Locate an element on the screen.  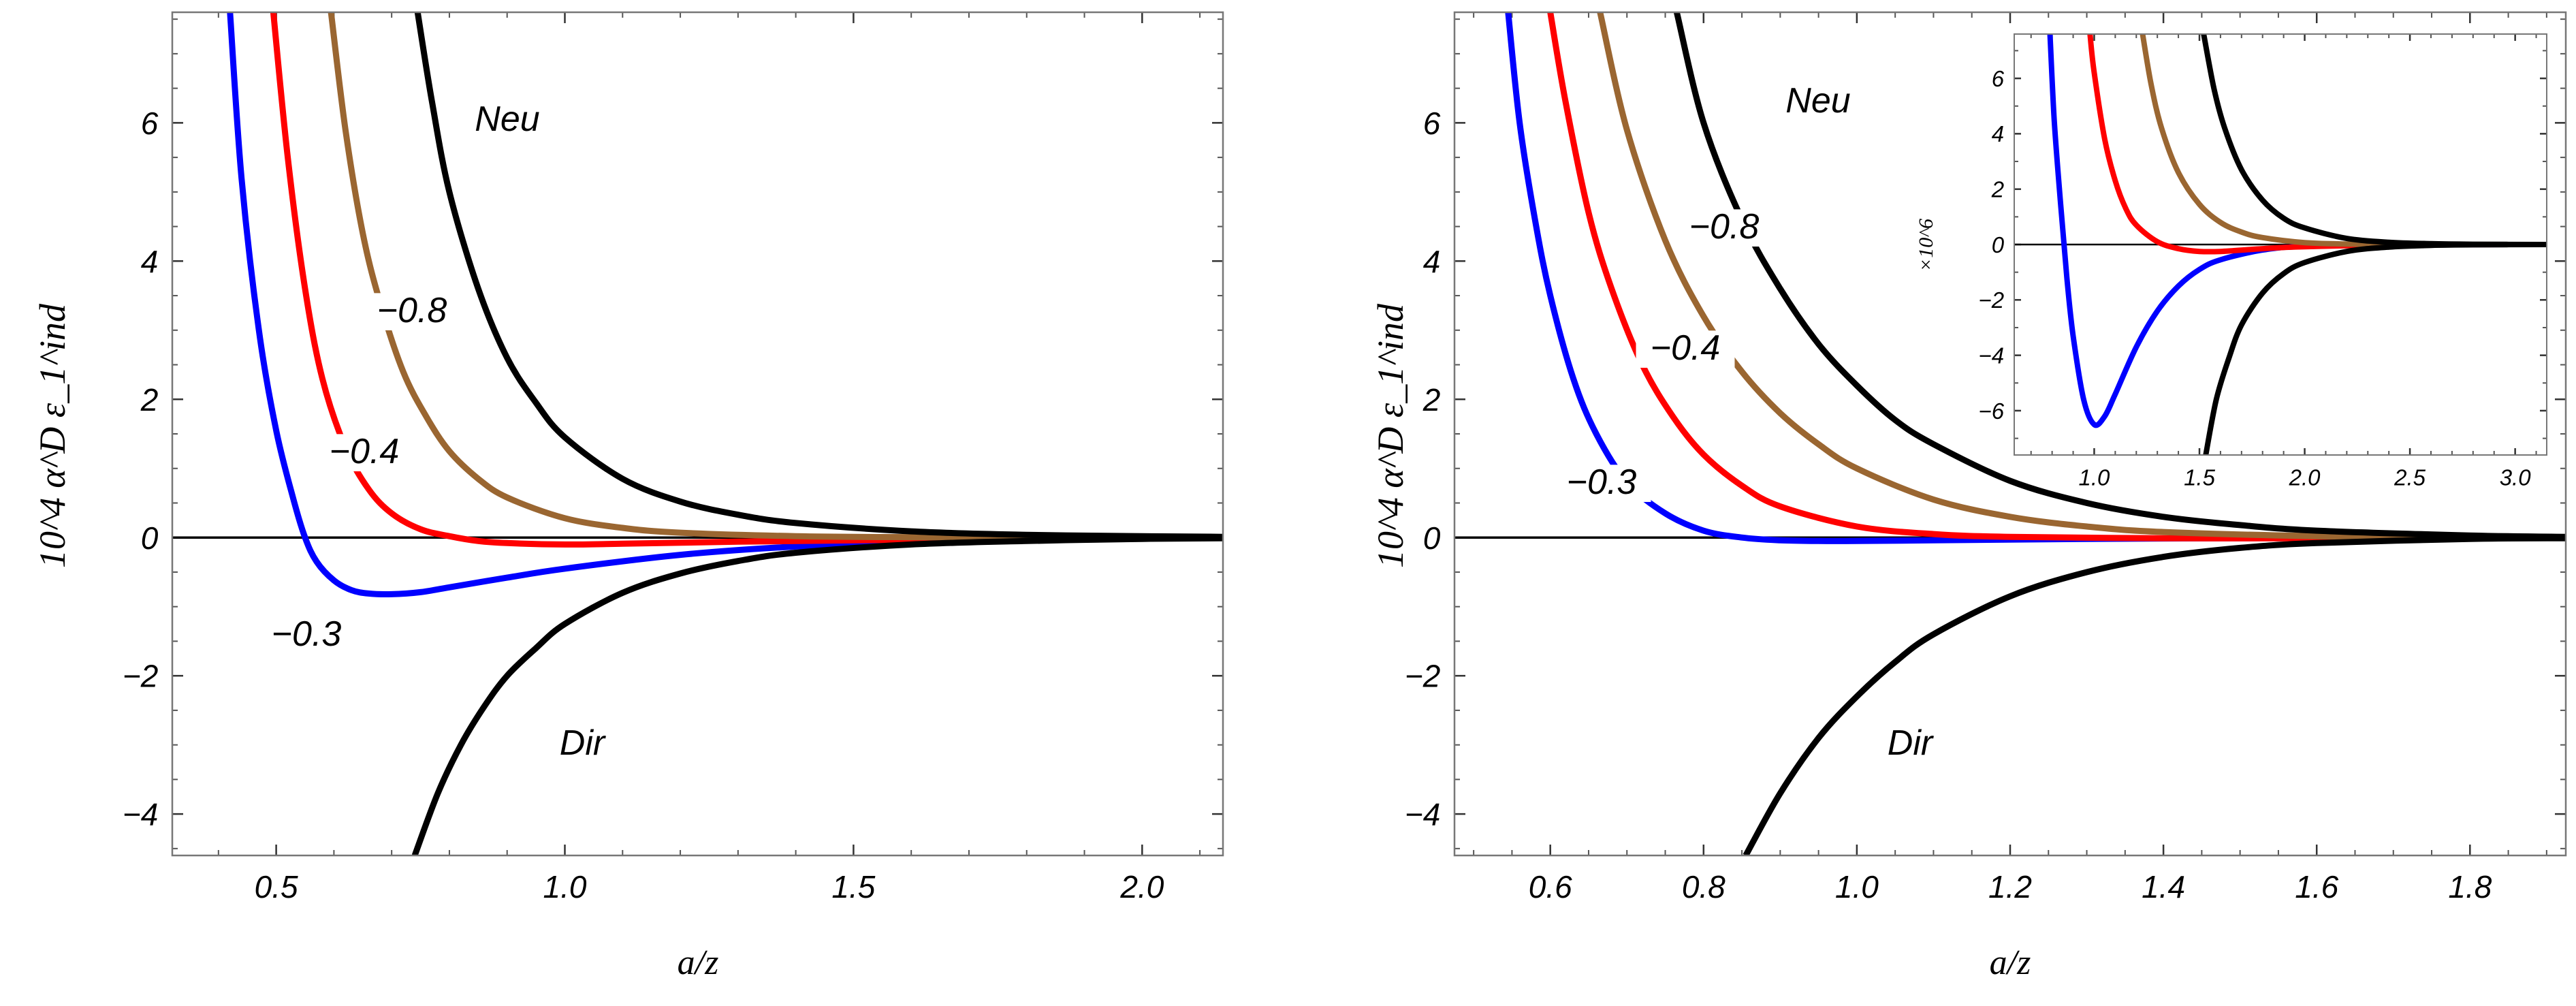
x-tick-label: 0.5 is located at coordinates (276, 887).